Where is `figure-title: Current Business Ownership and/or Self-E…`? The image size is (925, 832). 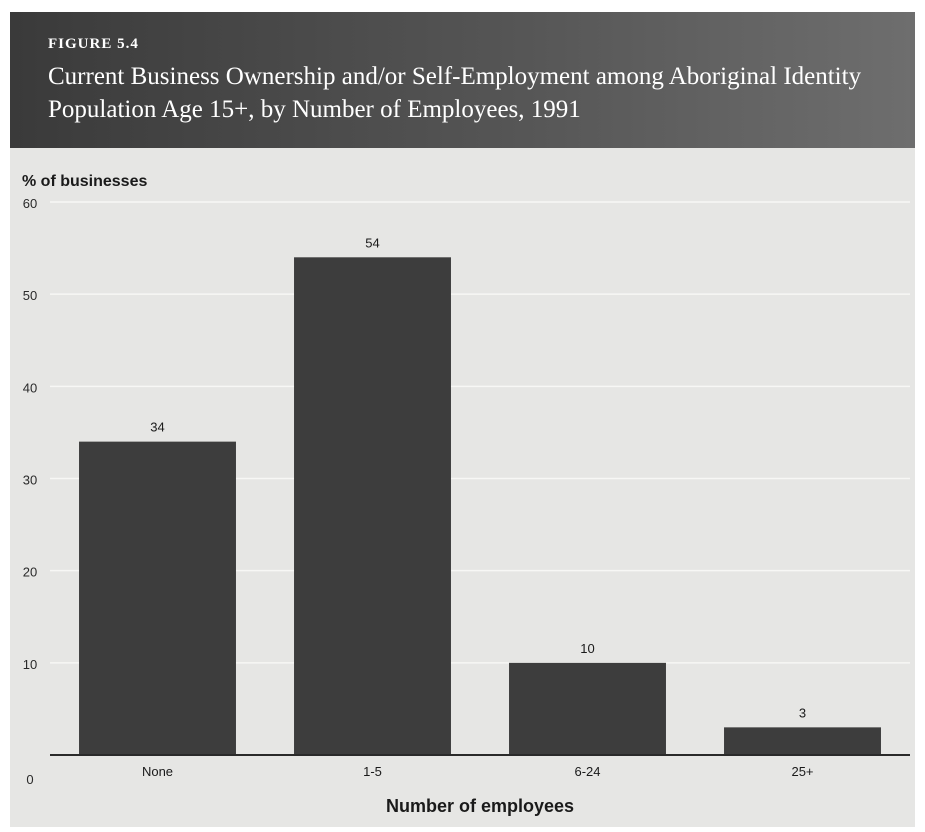 figure-title: Current Business Ownership and/or Self-E… is located at coordinates (455, 93).